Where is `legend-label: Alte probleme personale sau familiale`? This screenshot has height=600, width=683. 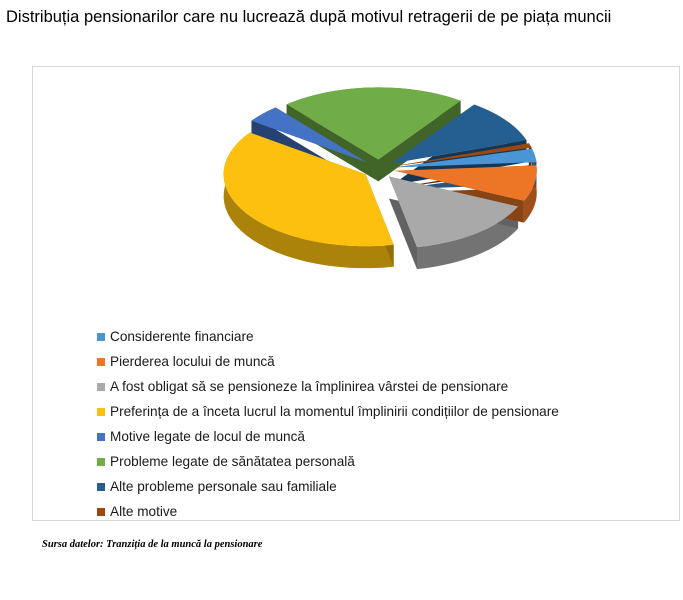 legend-label: Alte probleme personale sau familiale is located at coordinates (223, 486).